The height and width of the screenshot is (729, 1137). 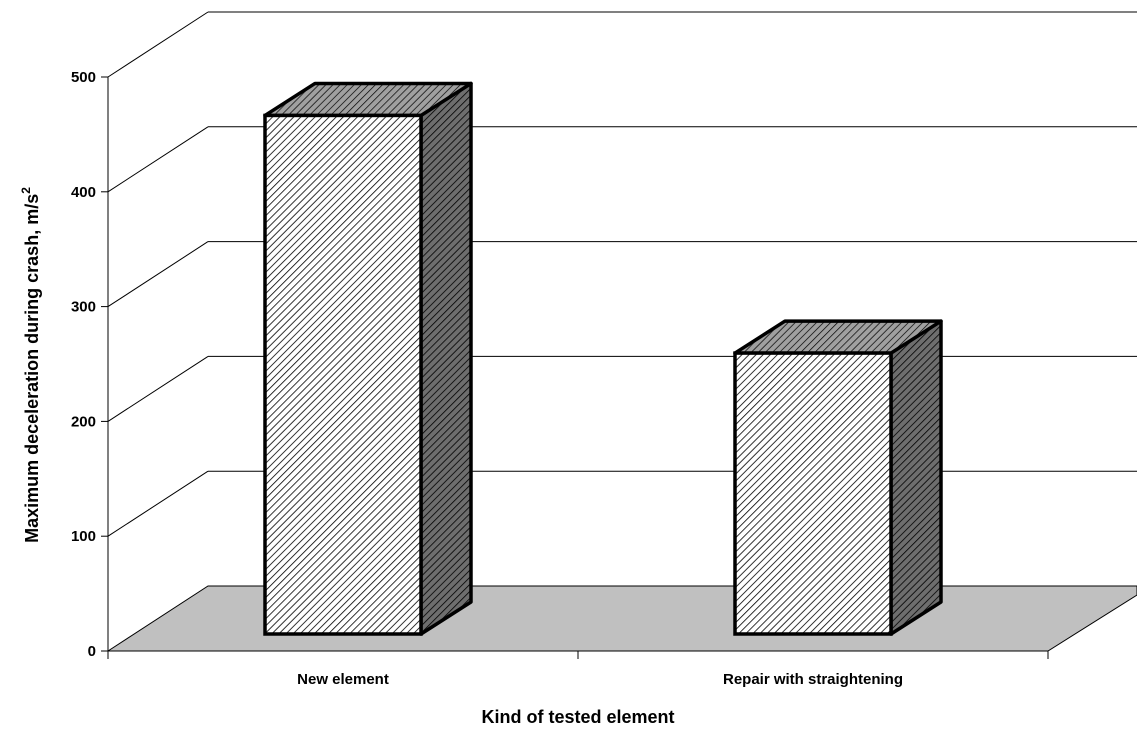 What do you see at coordinates (83, 421) in the screenshot?
I see `y-tick-label-2: 200` at bounding box center [83, 421].